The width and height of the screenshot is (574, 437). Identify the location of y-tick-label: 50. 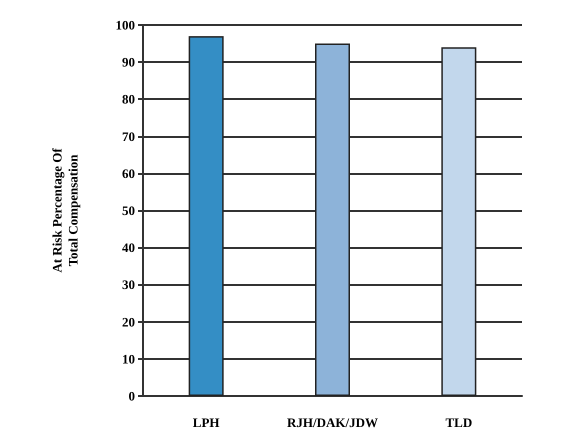
(128, 210).